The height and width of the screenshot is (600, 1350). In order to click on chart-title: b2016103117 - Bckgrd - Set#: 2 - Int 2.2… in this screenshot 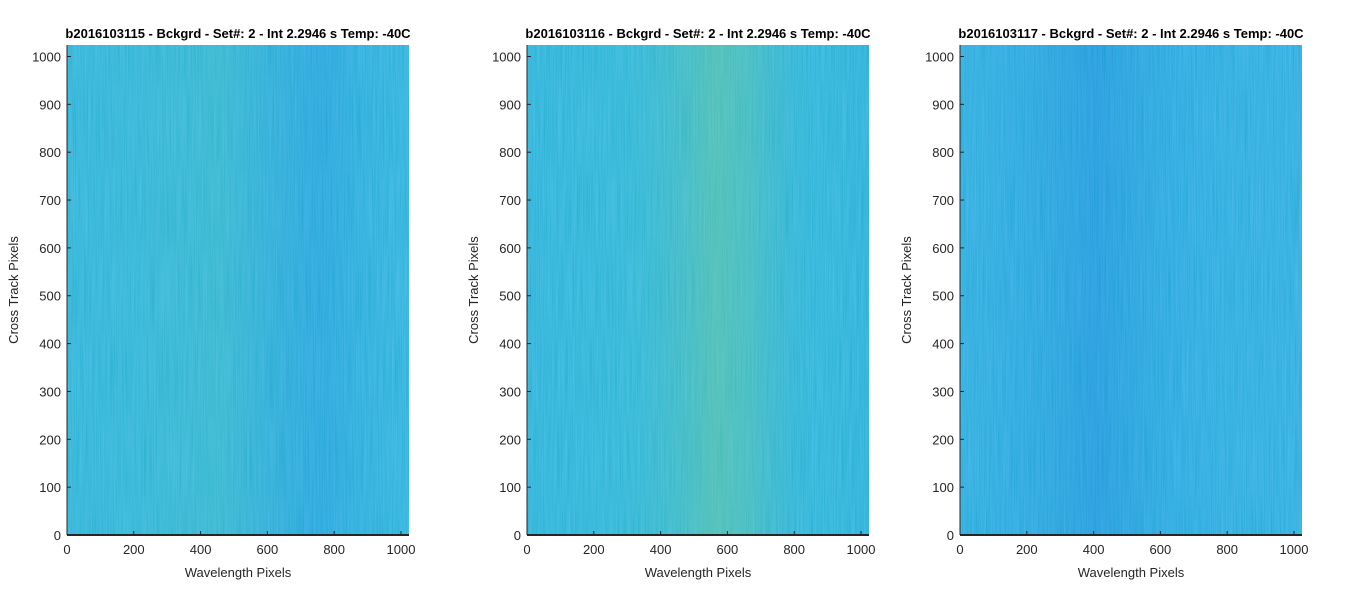, I will do `click(1131, 33)`.